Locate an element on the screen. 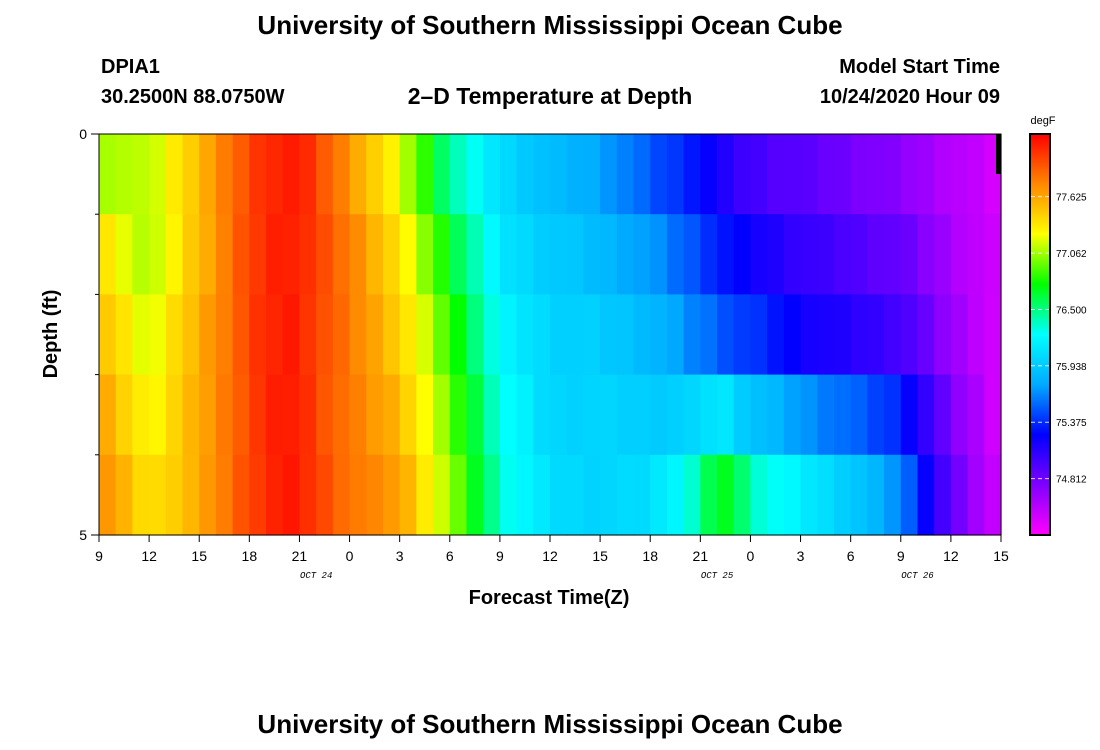 This screenshot has height=750, width=1100. model-start-value: 10/24/2020 Hour 09 is located at coordinates (909, 97).